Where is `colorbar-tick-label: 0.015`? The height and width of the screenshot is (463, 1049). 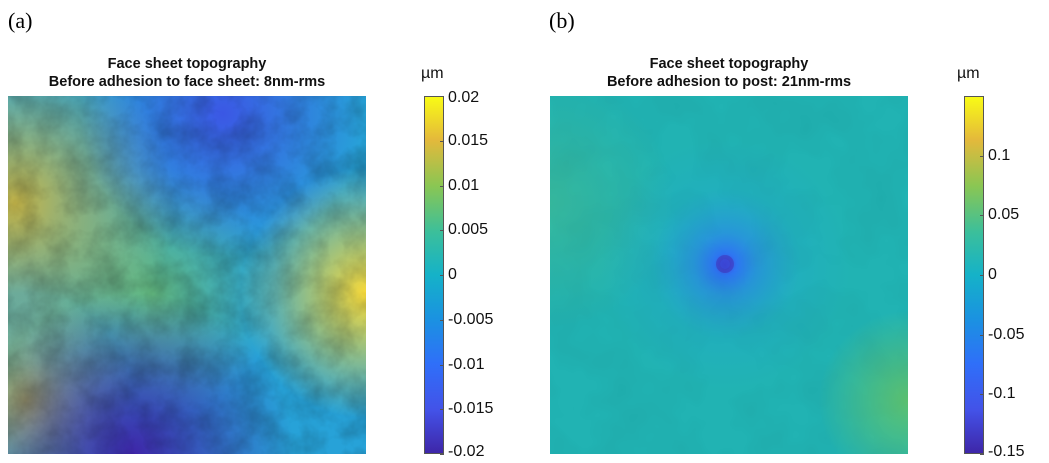
colorbar-tick-label: 0.015 is located at coordinates (468, 140).